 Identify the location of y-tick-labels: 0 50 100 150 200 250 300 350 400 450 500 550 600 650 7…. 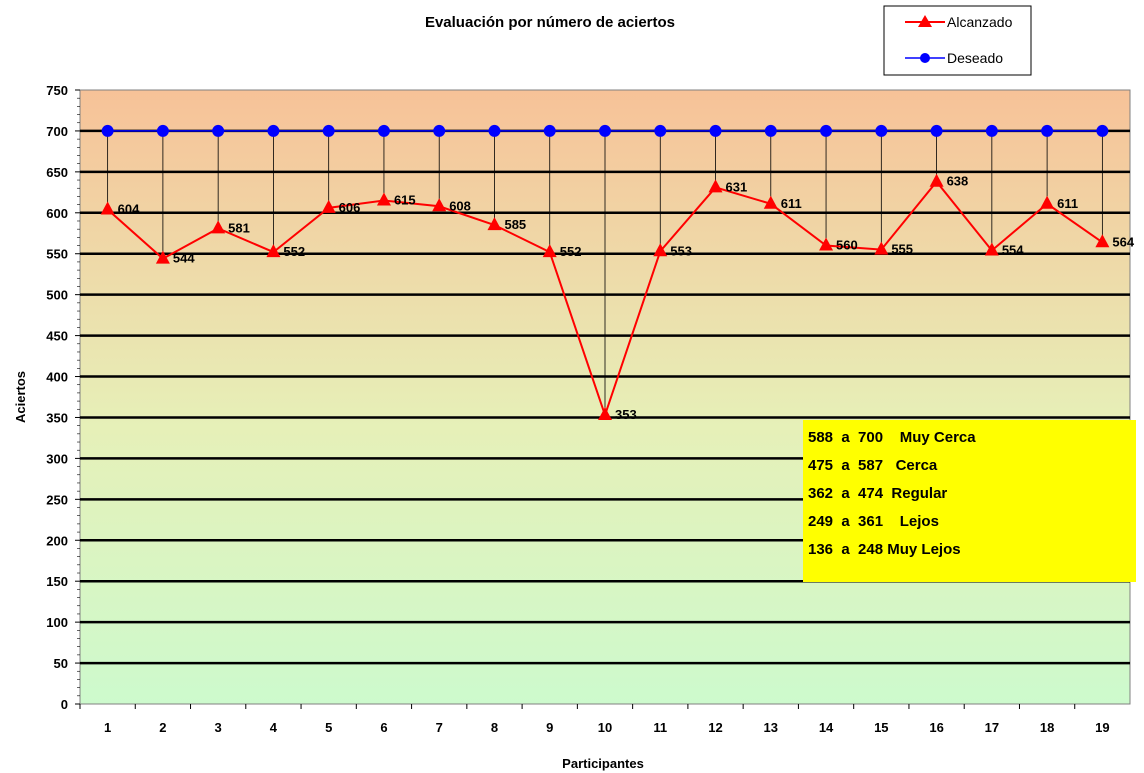
(57, 397).